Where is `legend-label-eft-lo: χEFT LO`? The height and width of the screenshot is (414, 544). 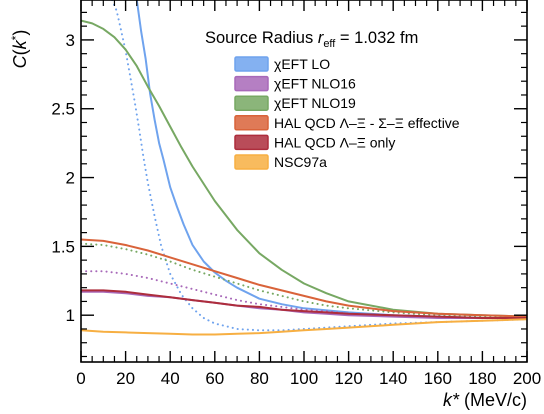 legend-label-eft-lo: χEFT LO is located at coordinates (302, 64).